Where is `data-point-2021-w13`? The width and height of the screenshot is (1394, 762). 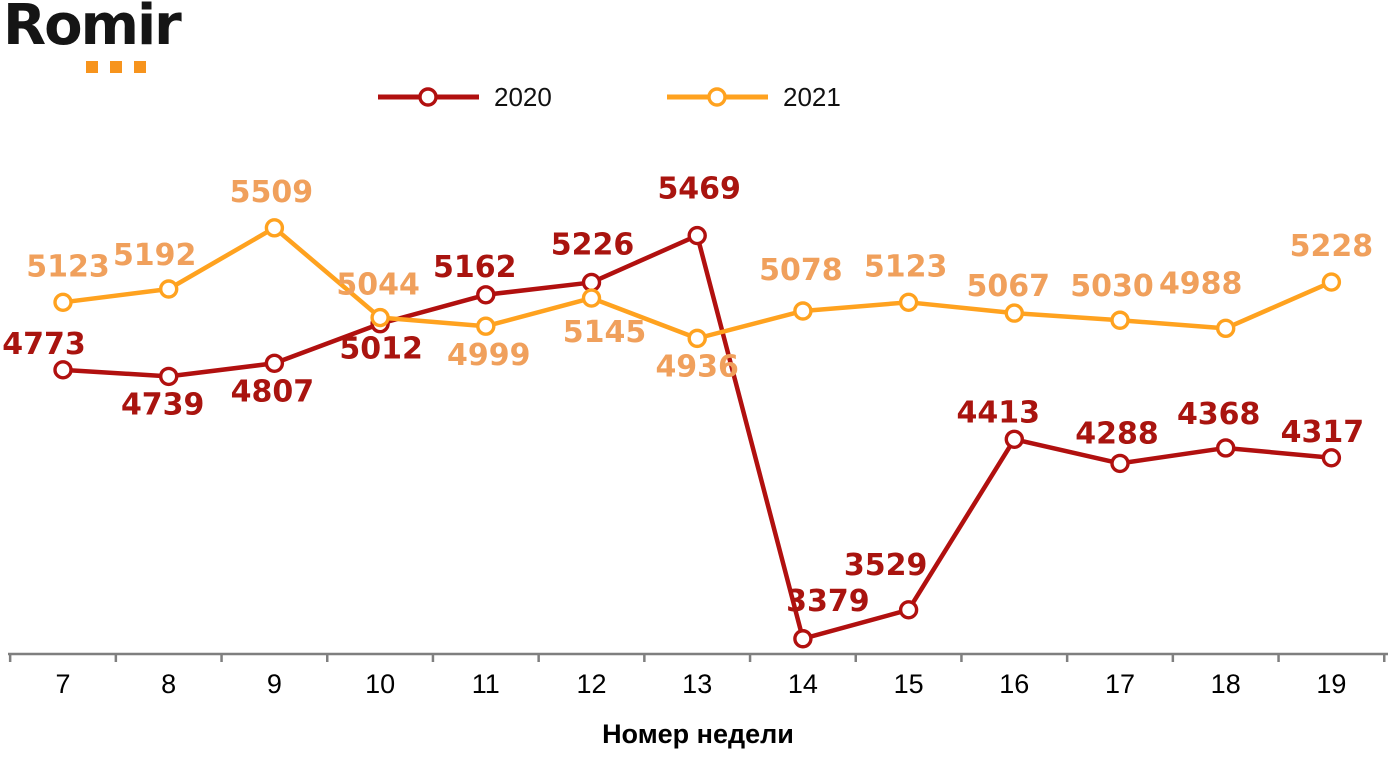 data-point-2021-w13 is located at coordinates (697, 338).